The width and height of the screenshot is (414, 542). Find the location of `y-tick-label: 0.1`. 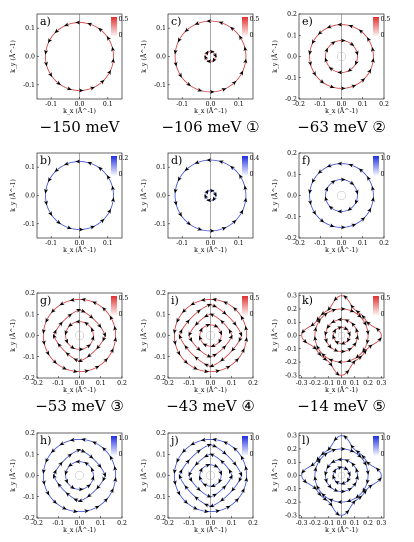

y-tick-label: 0.1 is located at coordinates (161, 28).